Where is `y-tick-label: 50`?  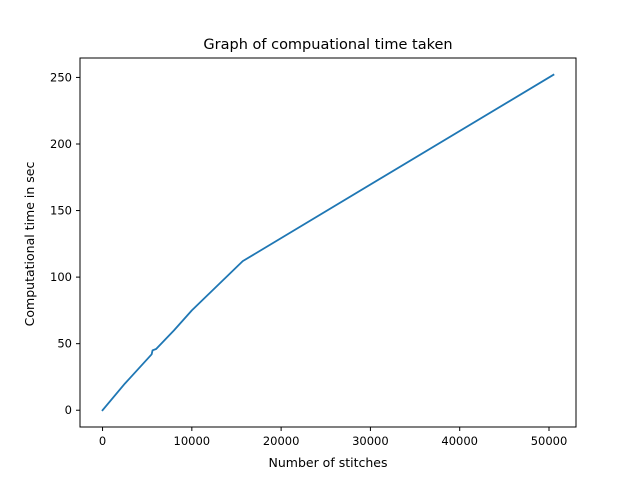
y-tick-label: 50 is located at coordinates (64, 344).